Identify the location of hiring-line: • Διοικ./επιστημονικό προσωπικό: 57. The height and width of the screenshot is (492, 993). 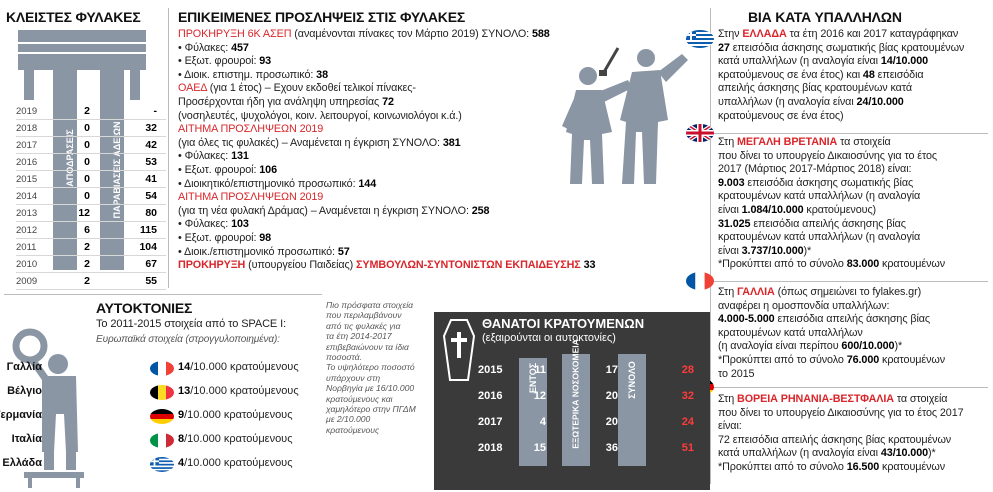
(264, 251).